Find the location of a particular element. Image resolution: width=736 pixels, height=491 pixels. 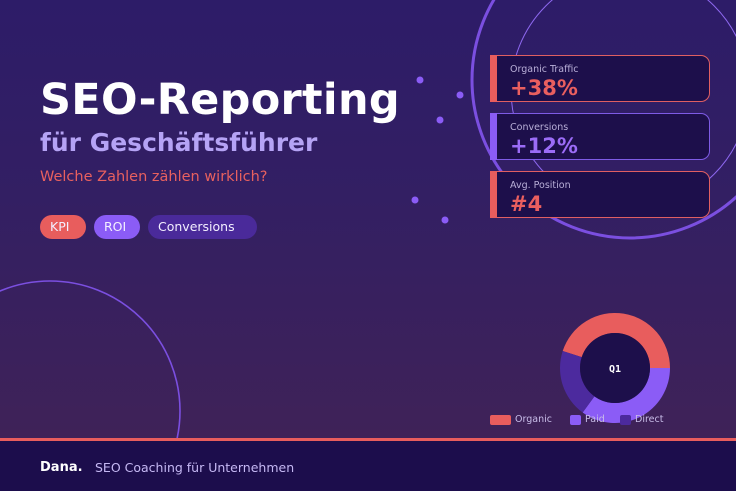

footer-slogan: SEO Coaching für Unternehmen is located at coordinates (195, 467).